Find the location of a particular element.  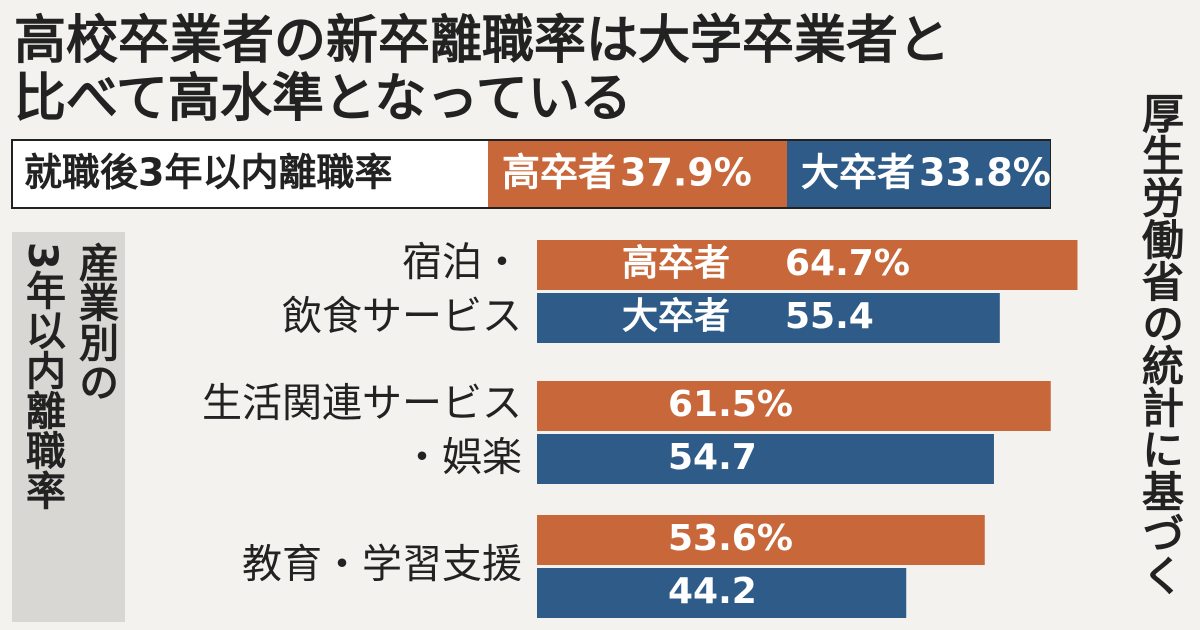

chart-title: 高校卒業者の新卒離職率は大学卒業者と is located at coordinates (482, 41).